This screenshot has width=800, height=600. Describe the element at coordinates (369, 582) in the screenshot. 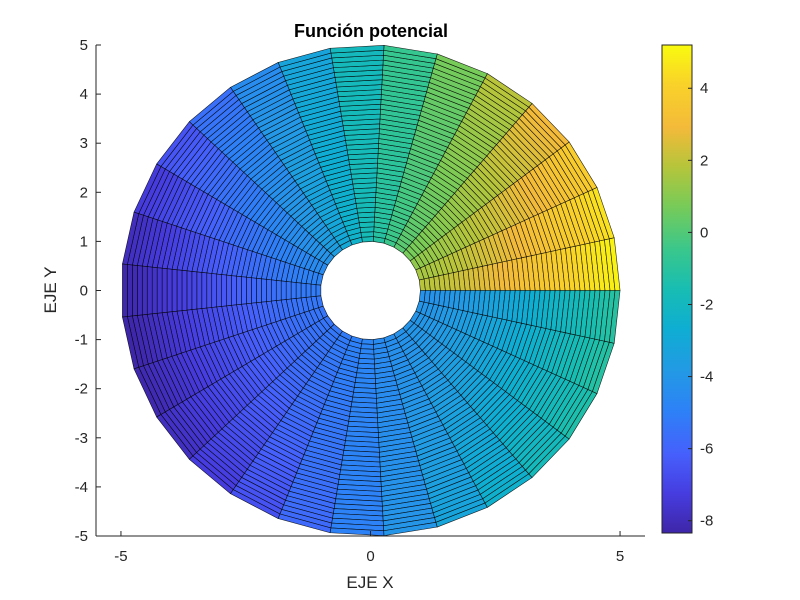

I see `x-axis-label: EJE X` at that location.